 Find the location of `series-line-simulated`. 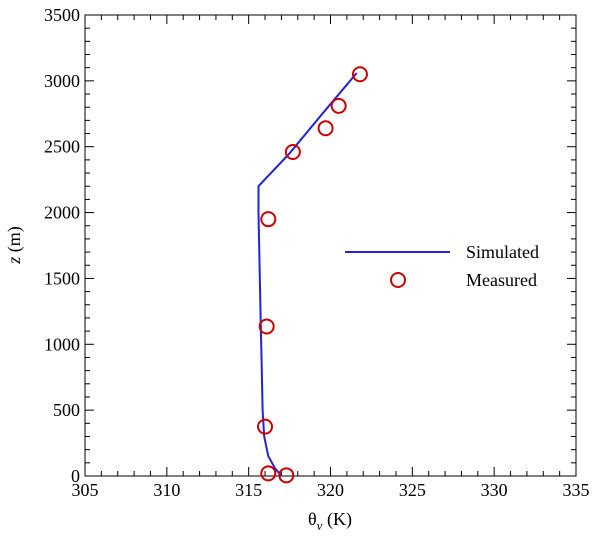

series-line-simulated is located at coordinates (307, 274).